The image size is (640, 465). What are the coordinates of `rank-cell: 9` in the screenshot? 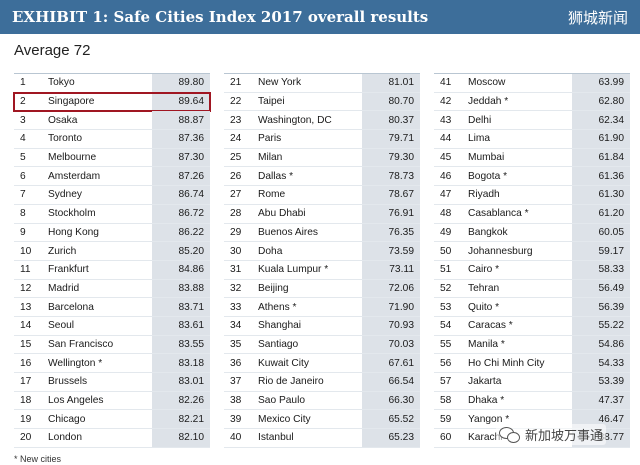 It's located at (23, 232).